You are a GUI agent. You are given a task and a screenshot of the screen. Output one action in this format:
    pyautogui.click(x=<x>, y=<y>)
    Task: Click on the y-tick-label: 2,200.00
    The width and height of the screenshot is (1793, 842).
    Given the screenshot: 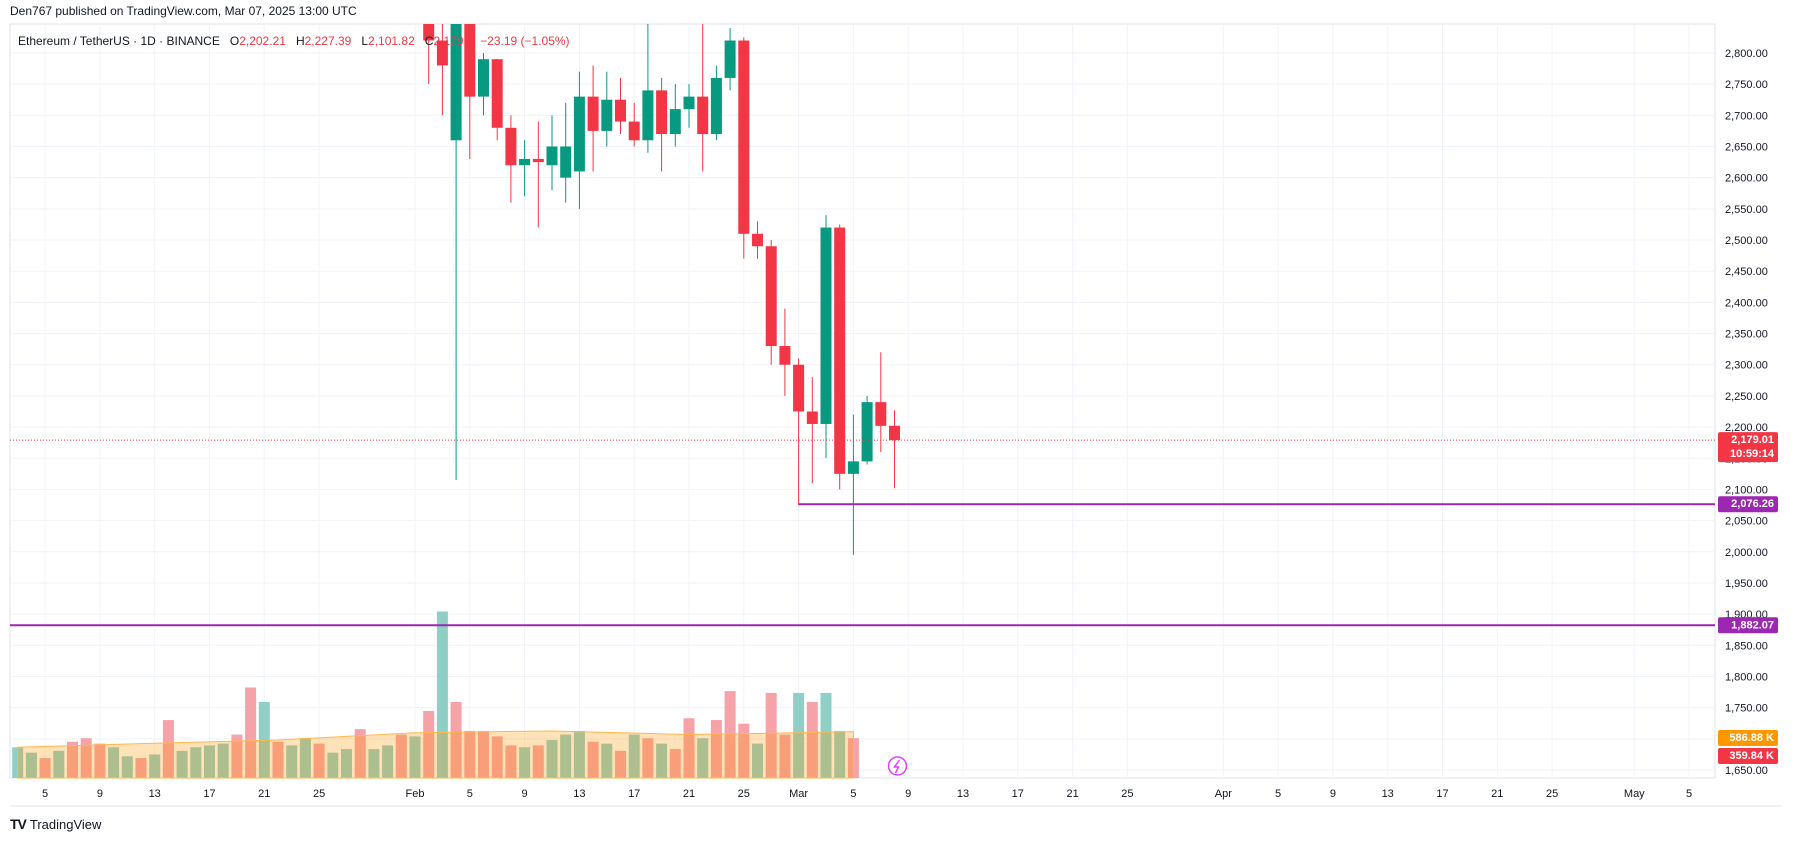 What is the action you would take?
    pyautogui.click(x=1746, y=428)
    